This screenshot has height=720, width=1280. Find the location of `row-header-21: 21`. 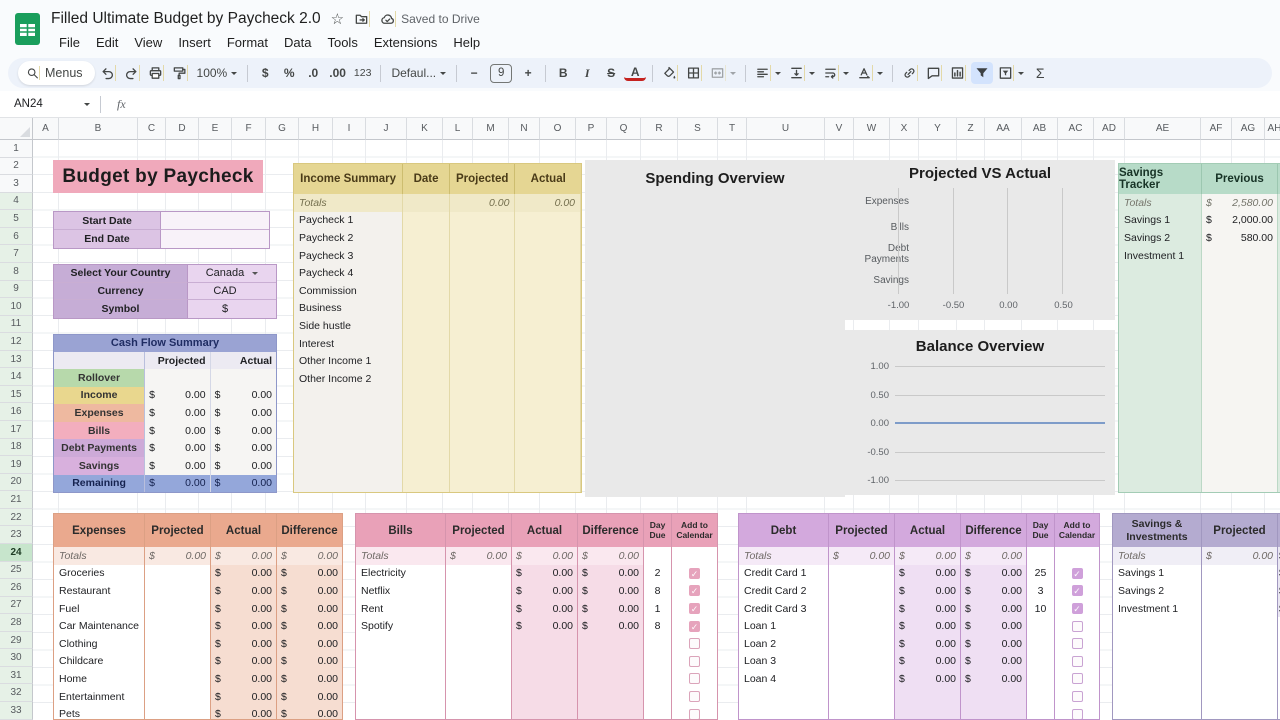

row-header-21: 21 is located at coordinates (16, 500).